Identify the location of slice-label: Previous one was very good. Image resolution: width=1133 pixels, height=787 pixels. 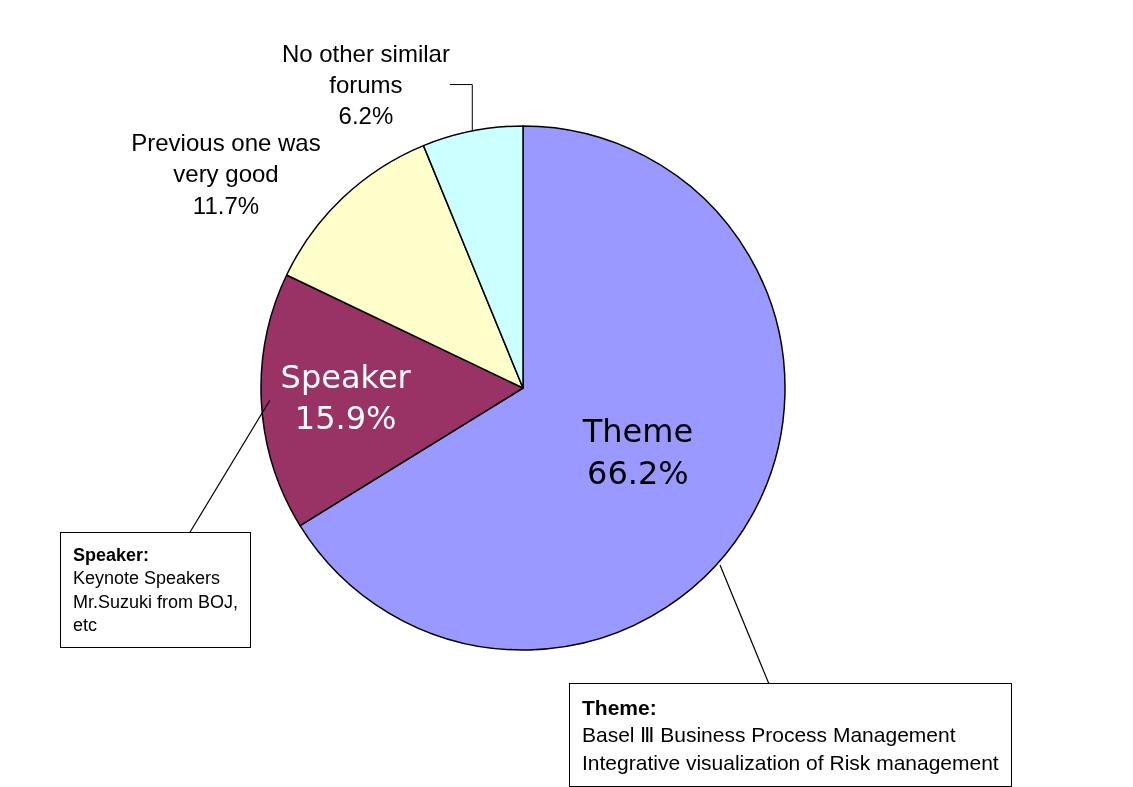
(226, 158).